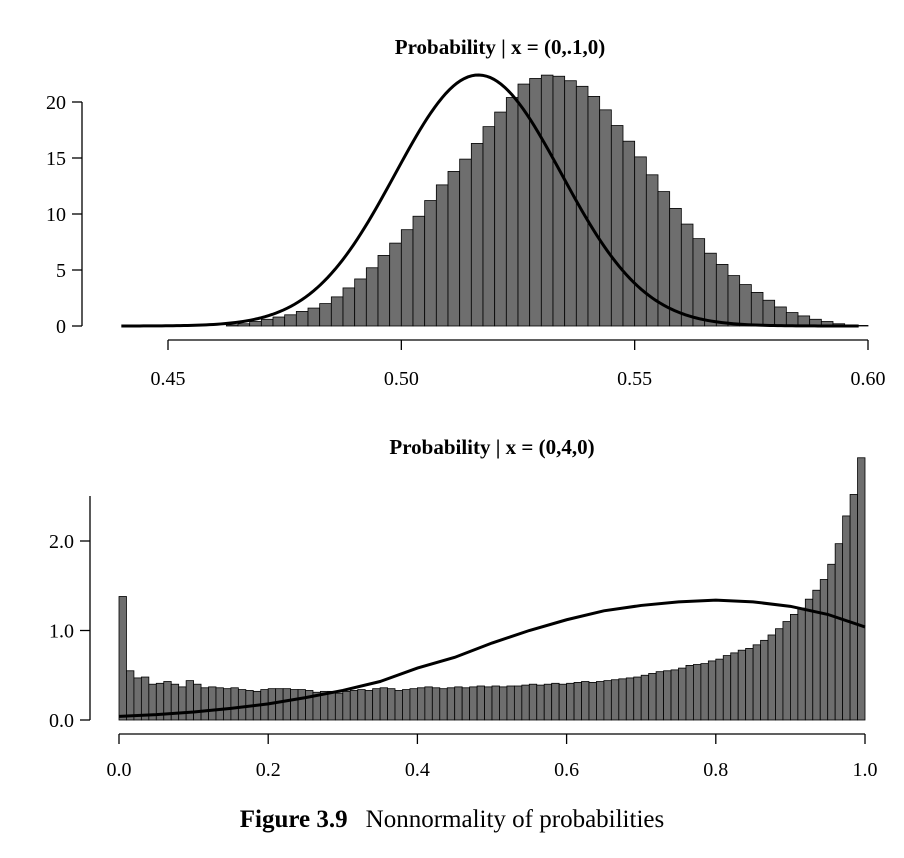 This screenshot has width=904, height=858. Describe the element at coordinates (268, 770) in the screenshot. I see `panel-bottom-x-tick-label: 0.2` at that location.